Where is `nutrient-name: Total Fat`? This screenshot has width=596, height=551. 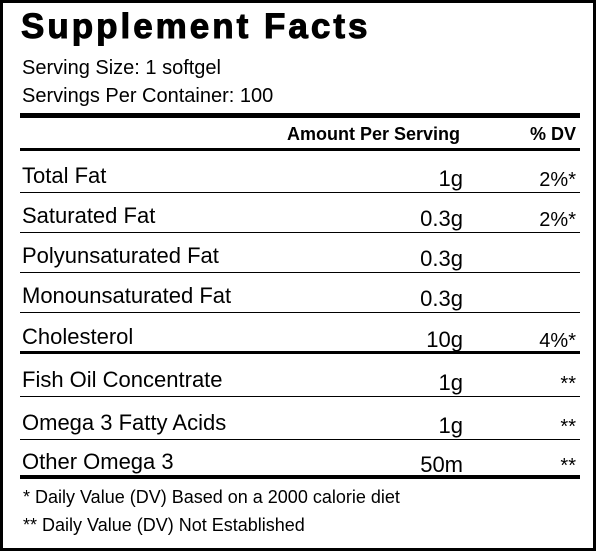
nutrient-name: Total Fat is located at coordinates (64, 175).